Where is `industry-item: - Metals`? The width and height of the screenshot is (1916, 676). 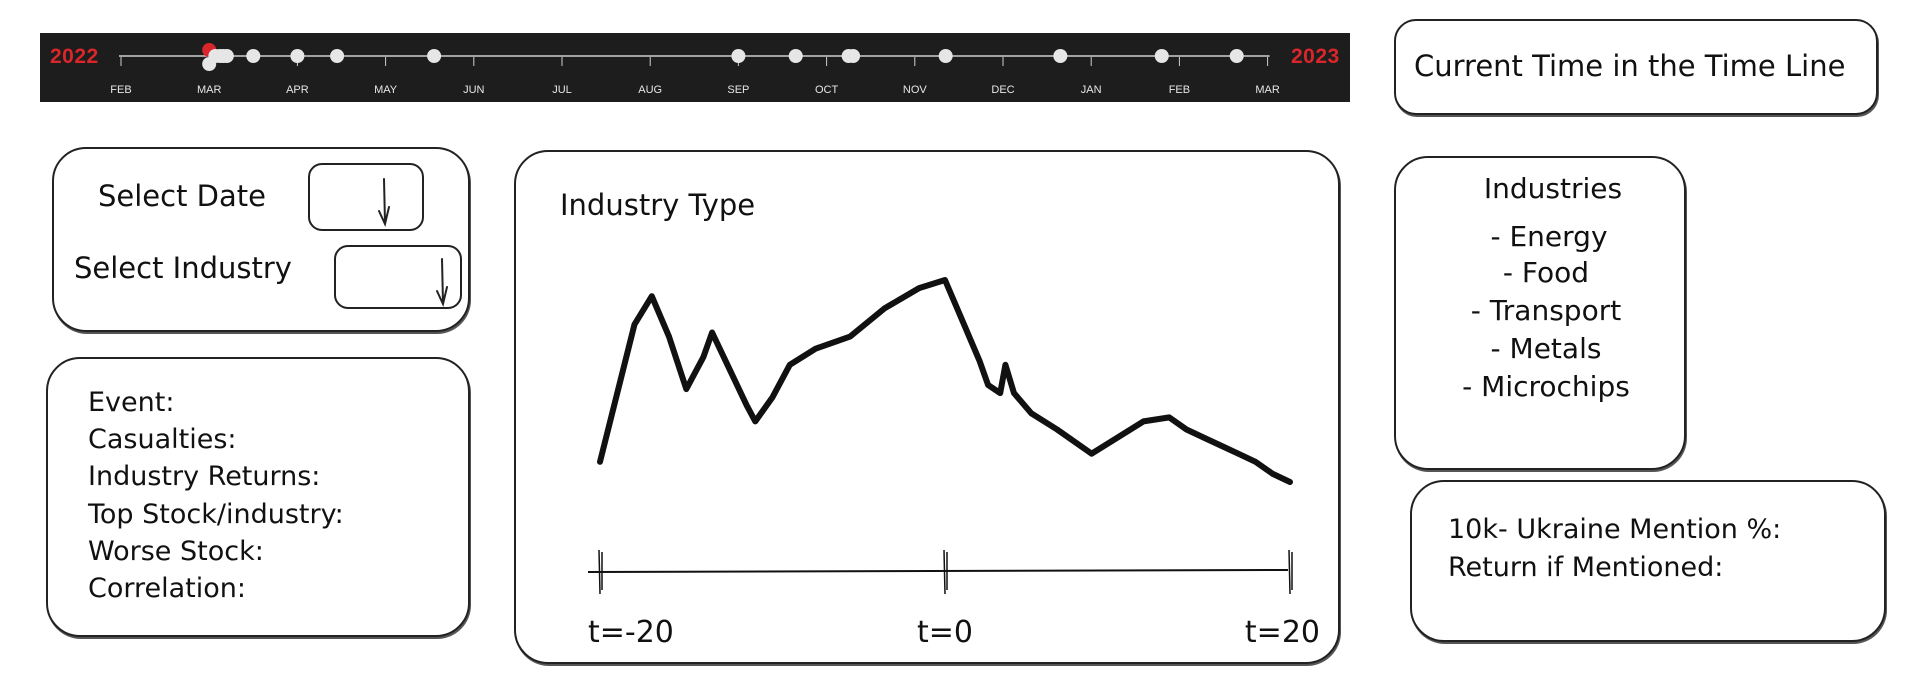
industry-item: - Metals is located at coordinates (1546, 348).